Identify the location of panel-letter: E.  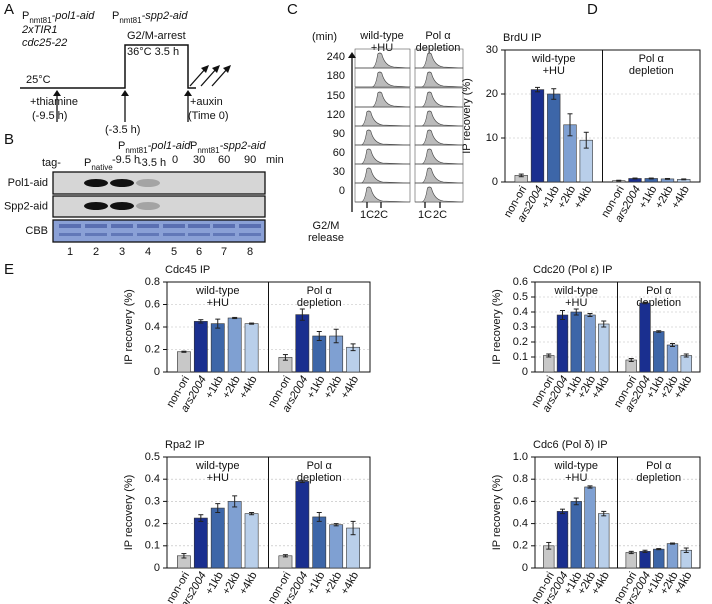
(9, 269).